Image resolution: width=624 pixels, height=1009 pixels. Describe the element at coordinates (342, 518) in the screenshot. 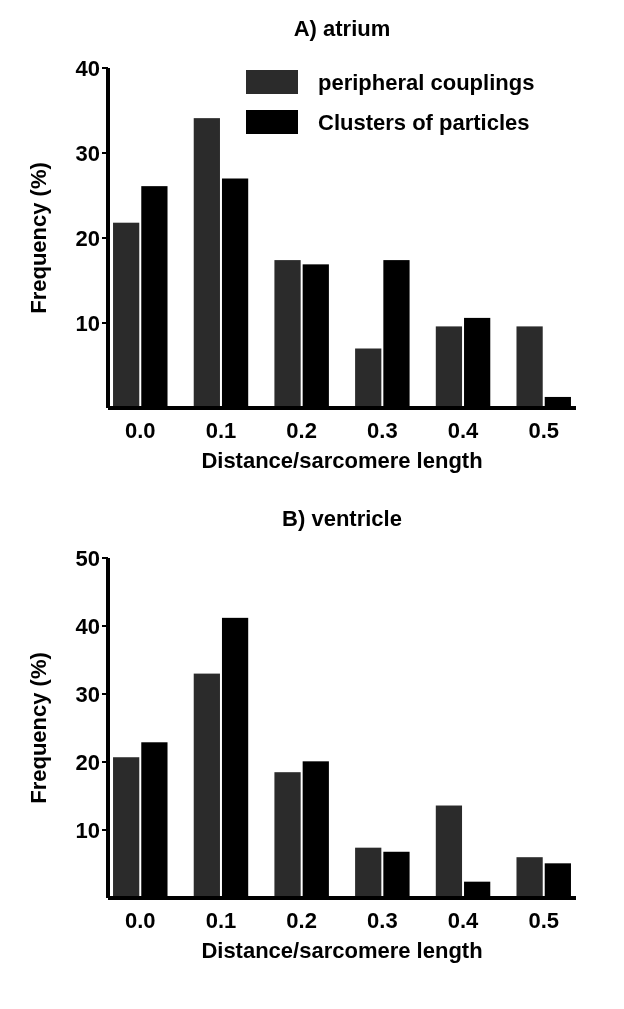

I see `chart-title: B) ventricle` at that location.